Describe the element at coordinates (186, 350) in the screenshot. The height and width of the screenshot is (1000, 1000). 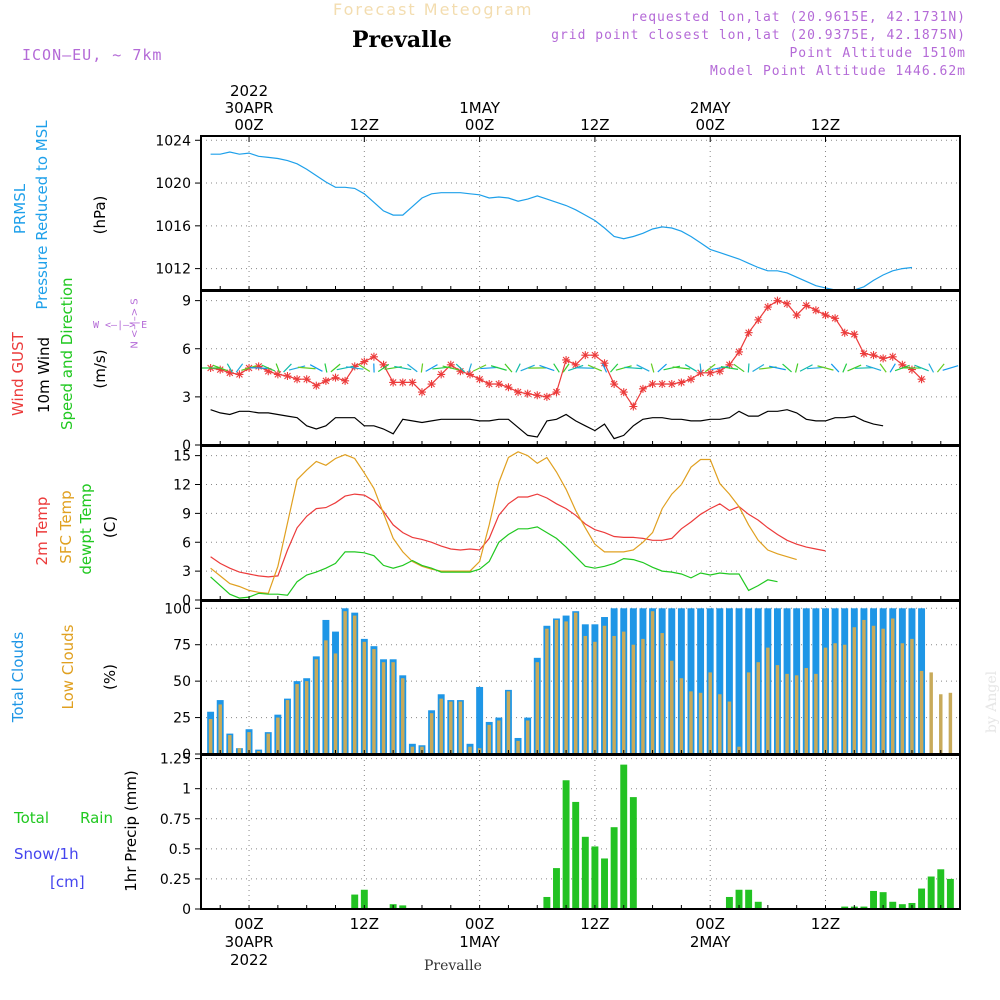
I see `wind-ytick-label: 6` at that location.